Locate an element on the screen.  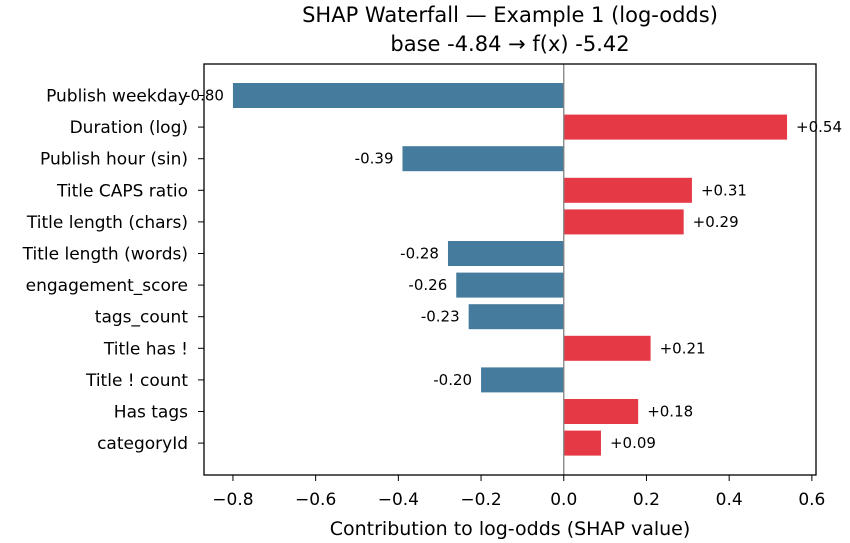
y-tick-label: Publish hour (sin) is located at coordinates (114, 160).